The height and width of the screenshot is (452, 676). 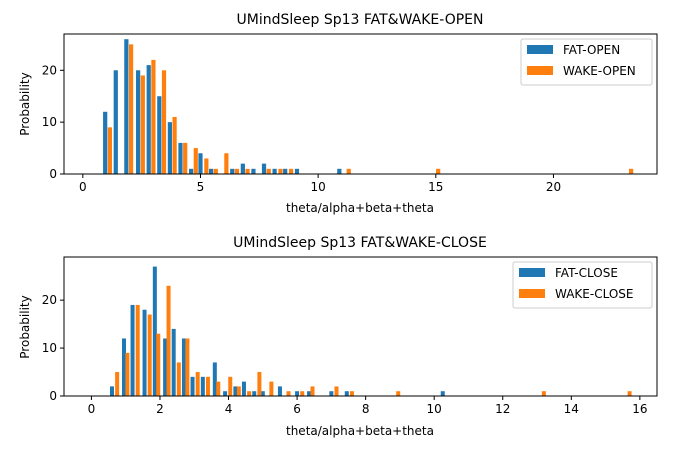 I want to click on legend-swatch-wake-close, so click(x=532, y=293).